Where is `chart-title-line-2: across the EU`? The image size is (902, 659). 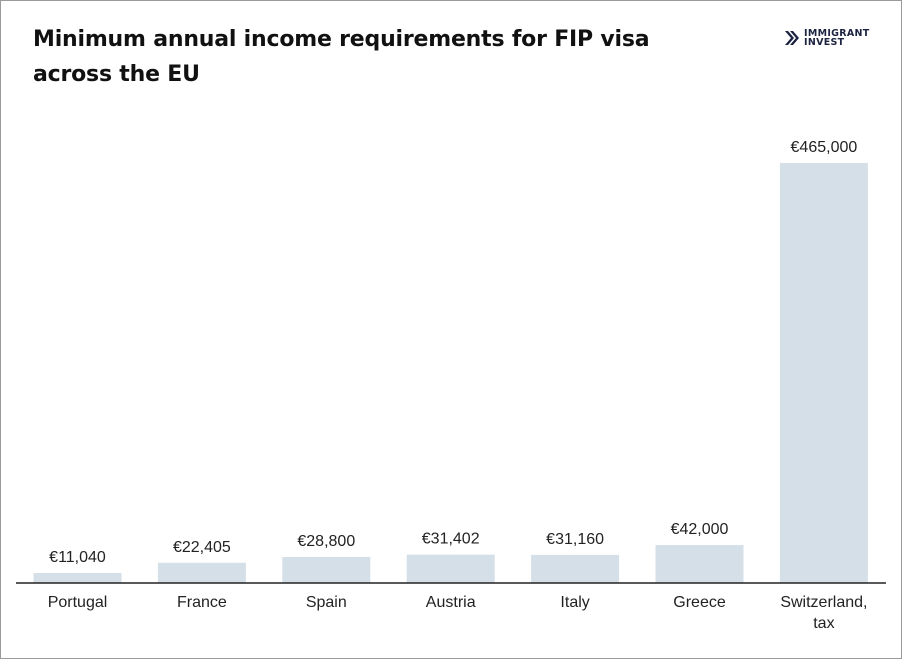 chart-title-line-2: across the EU is located at coordinates (116, 74).